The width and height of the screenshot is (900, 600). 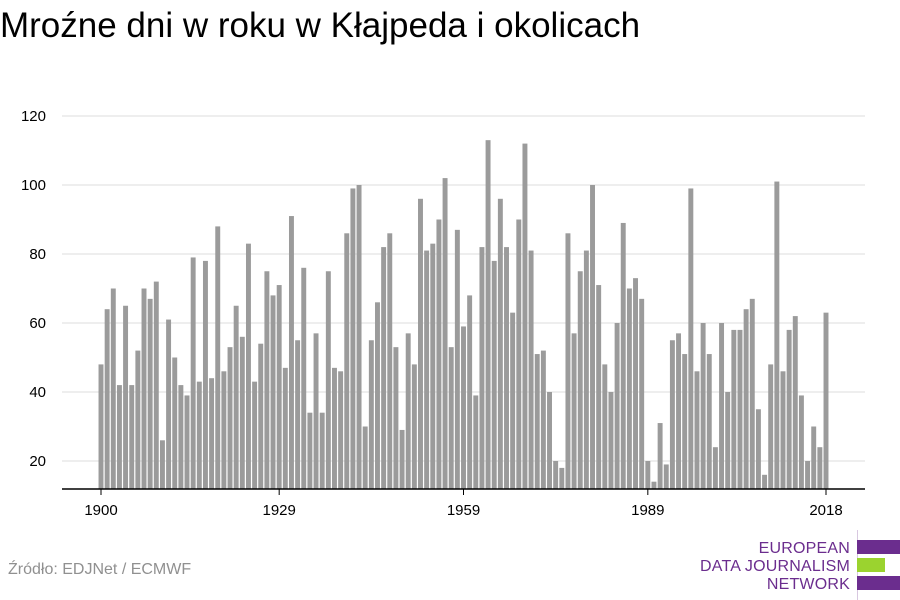 I want to click on bar-1985, so click(x=623, y=355).